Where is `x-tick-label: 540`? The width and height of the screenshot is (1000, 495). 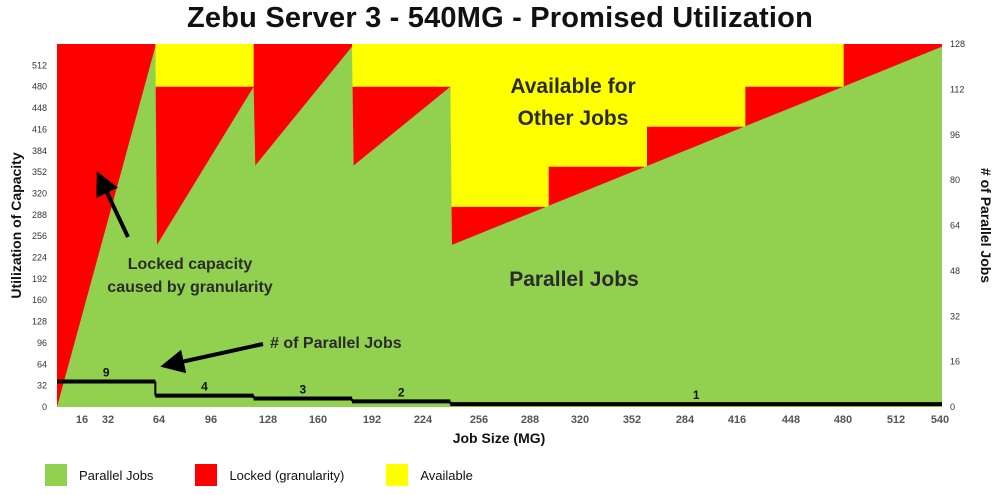 x-tick-label: 540 is located at coordinates (940, 420).